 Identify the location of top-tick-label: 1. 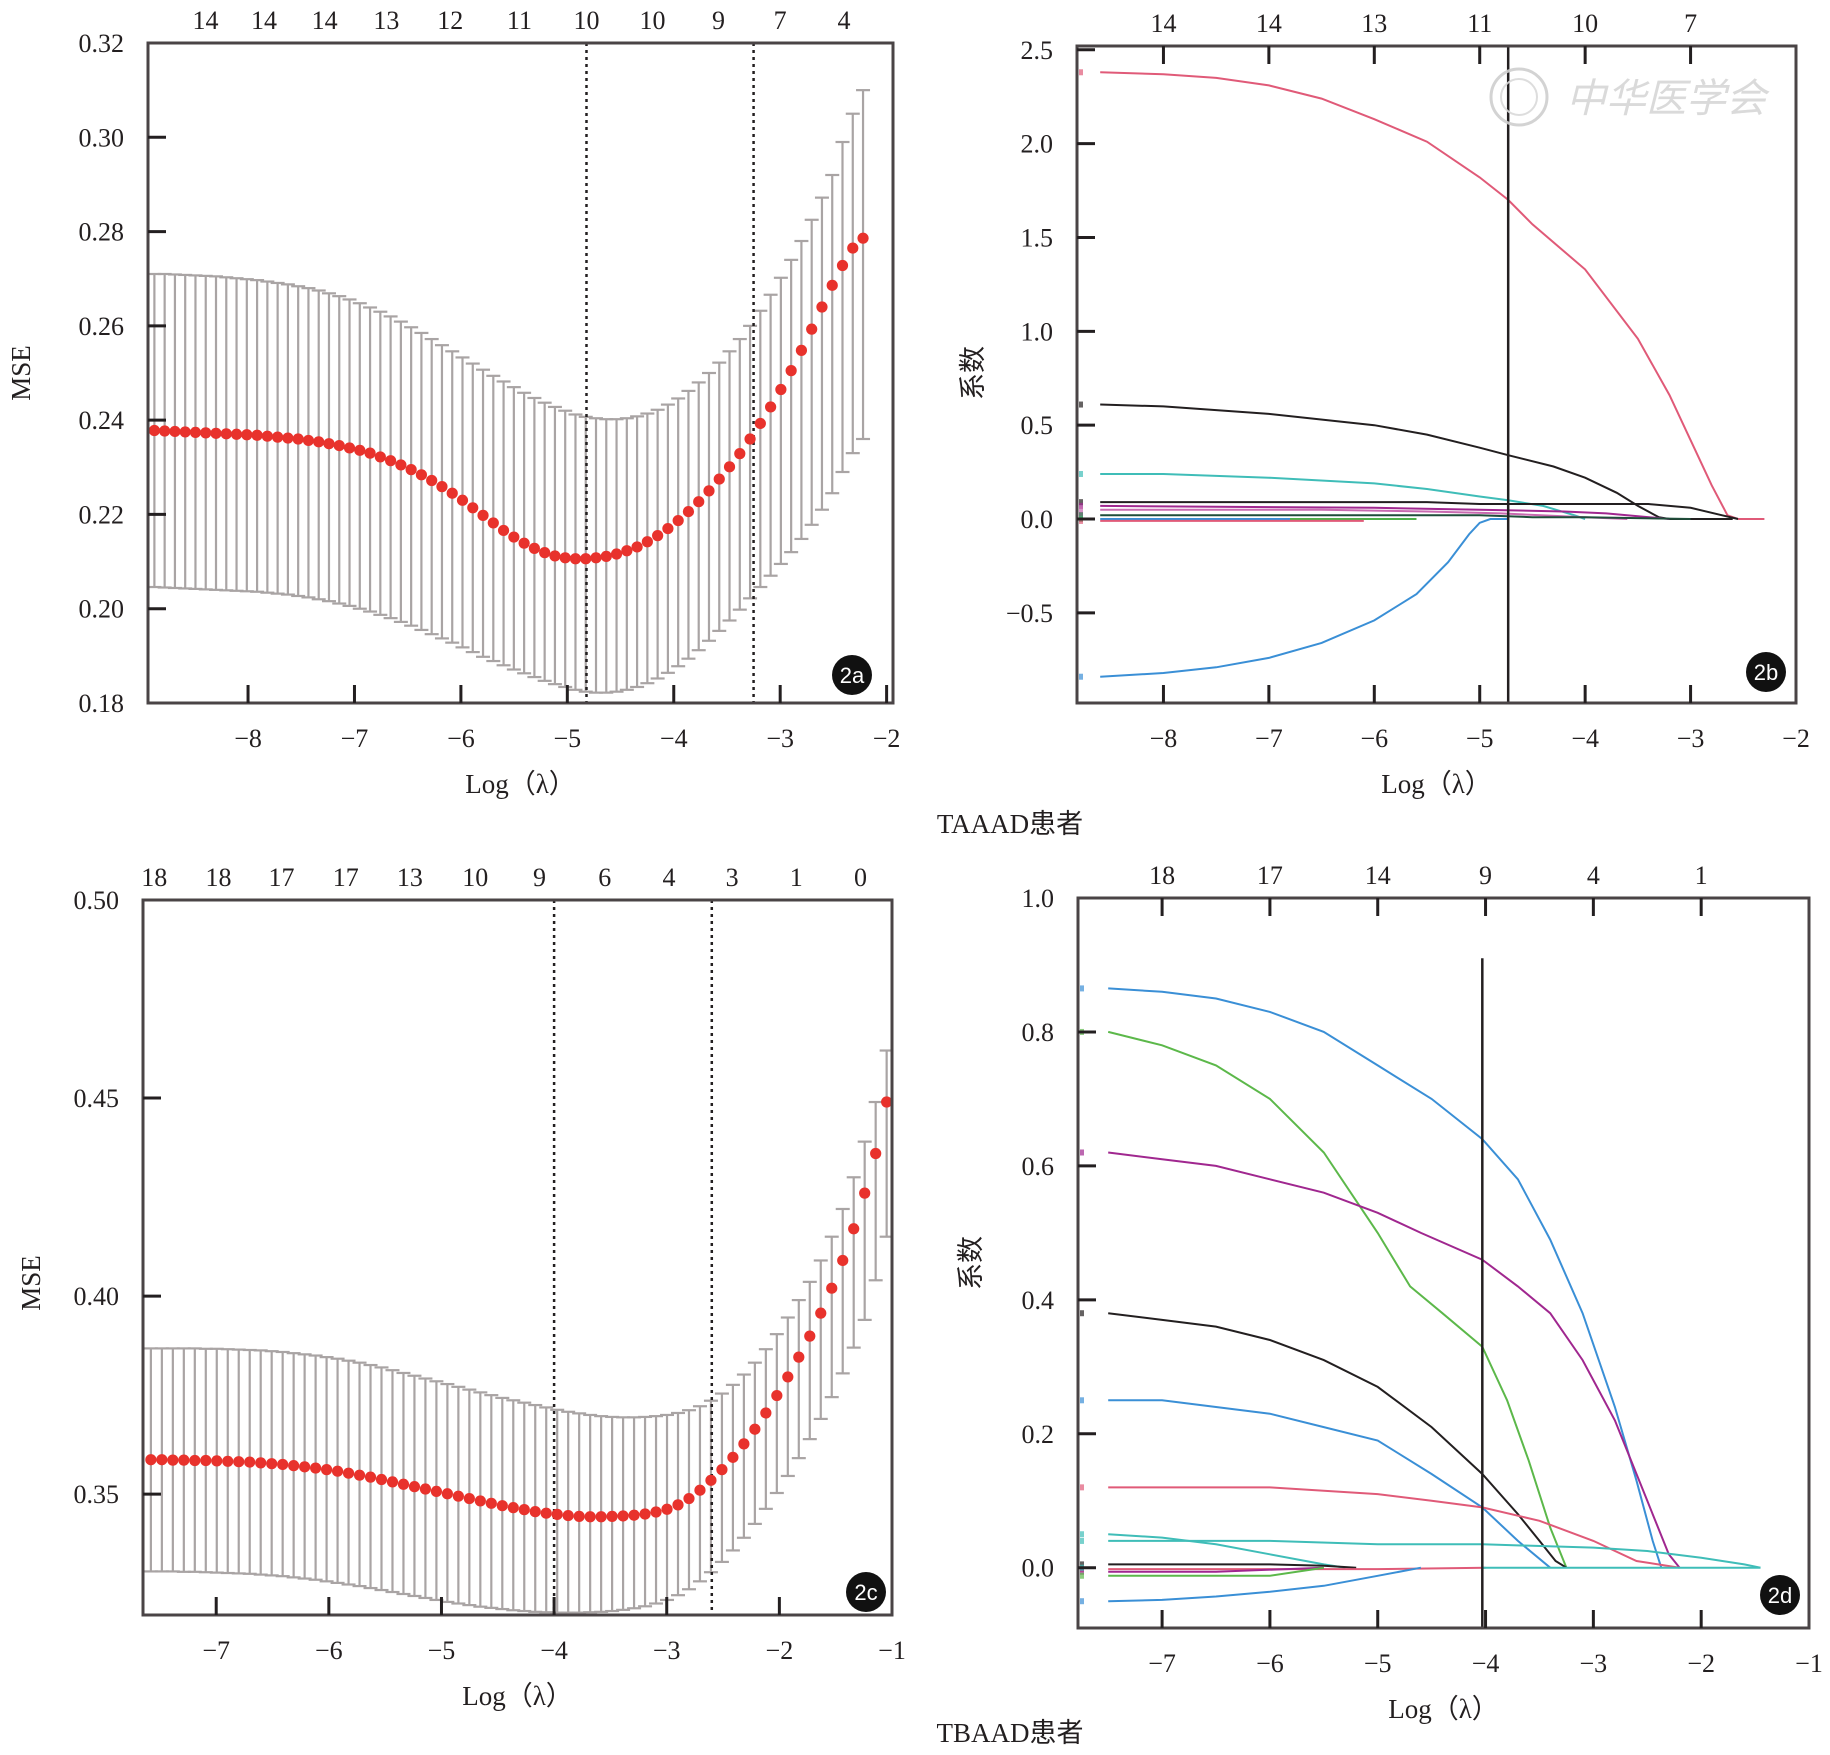
(1701, 875).